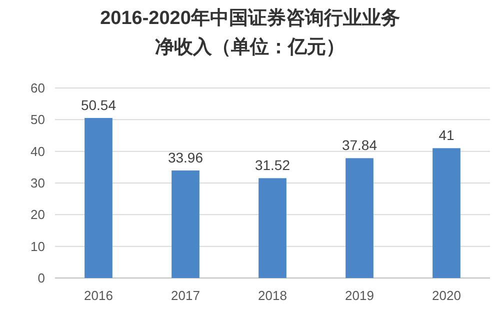 This screenshot has width=499, height=321. Describe the element at coordinates (37, 183) in the screenshot. I see `y-tick-label: 30` at that location.